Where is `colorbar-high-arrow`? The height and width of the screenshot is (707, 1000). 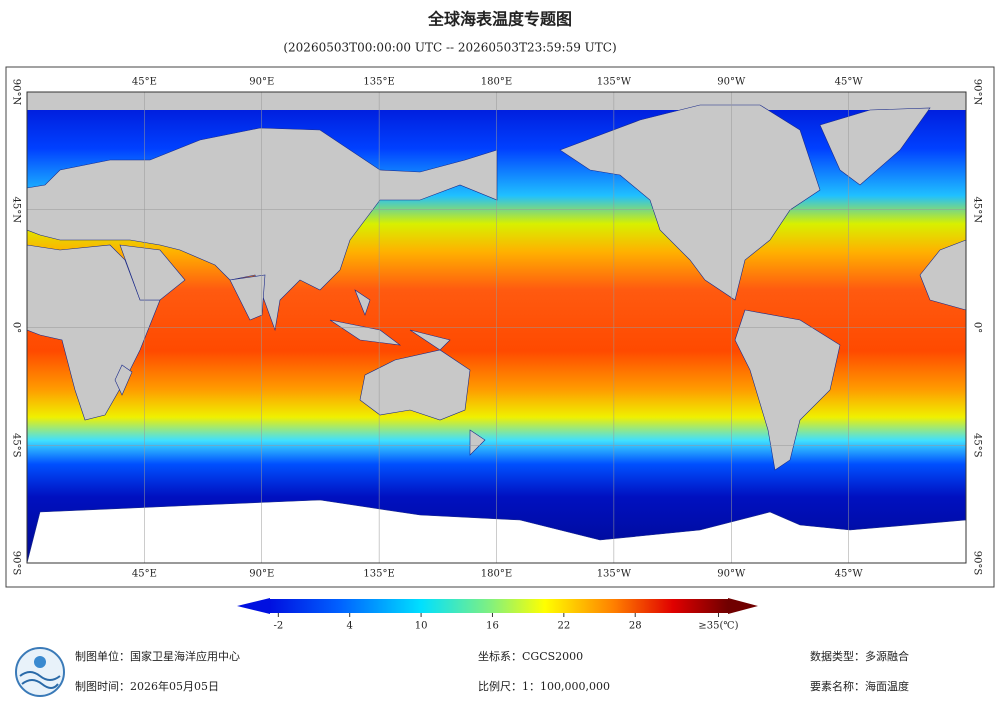
colorbar-high-arrow is located at coordinates (743, 606).